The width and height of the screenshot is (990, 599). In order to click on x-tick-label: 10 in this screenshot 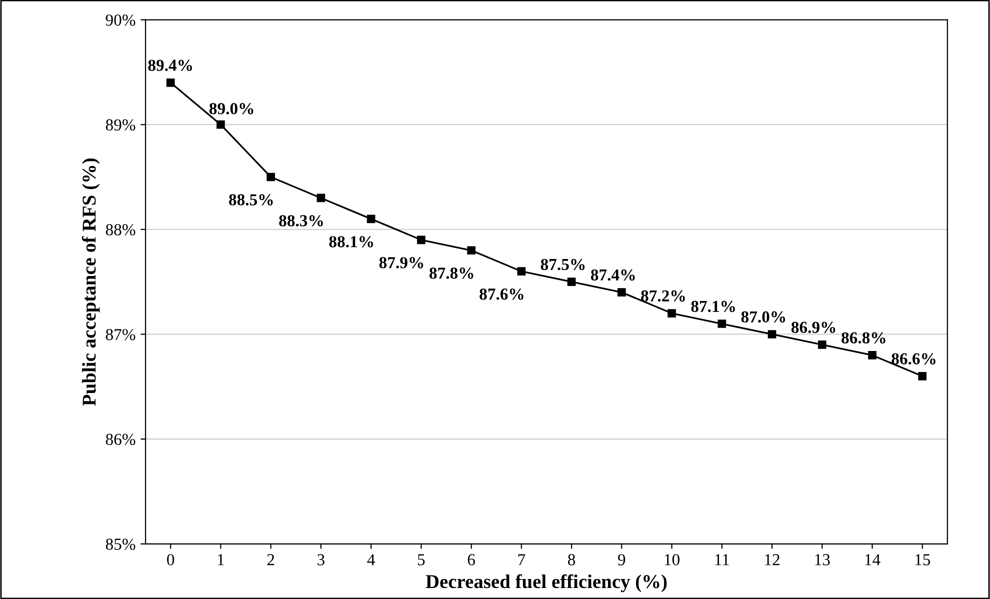, I will do `click(672, 560)`.